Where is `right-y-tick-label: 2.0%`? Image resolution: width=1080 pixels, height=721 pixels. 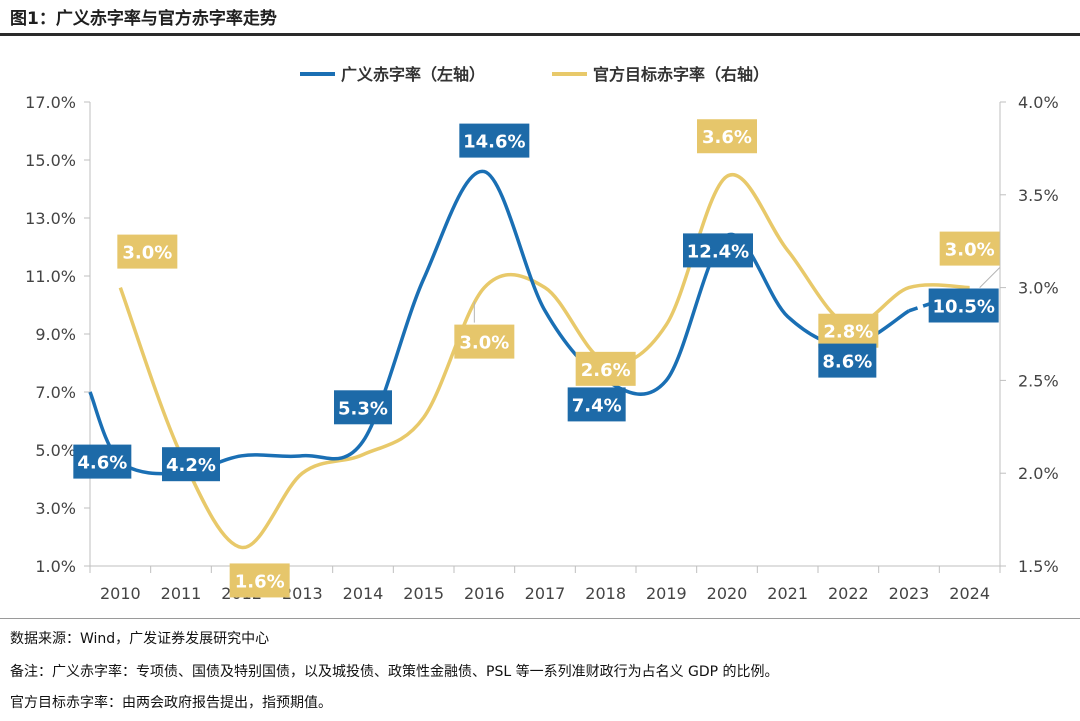 right-y-tick-label: 2.0% is located at coordinates (1038, 473).